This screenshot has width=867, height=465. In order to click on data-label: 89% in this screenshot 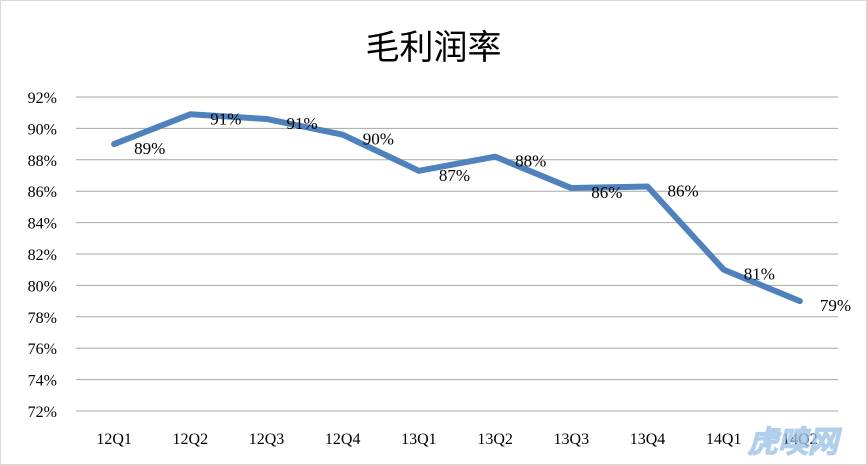, I will do `click(149, 148)`.